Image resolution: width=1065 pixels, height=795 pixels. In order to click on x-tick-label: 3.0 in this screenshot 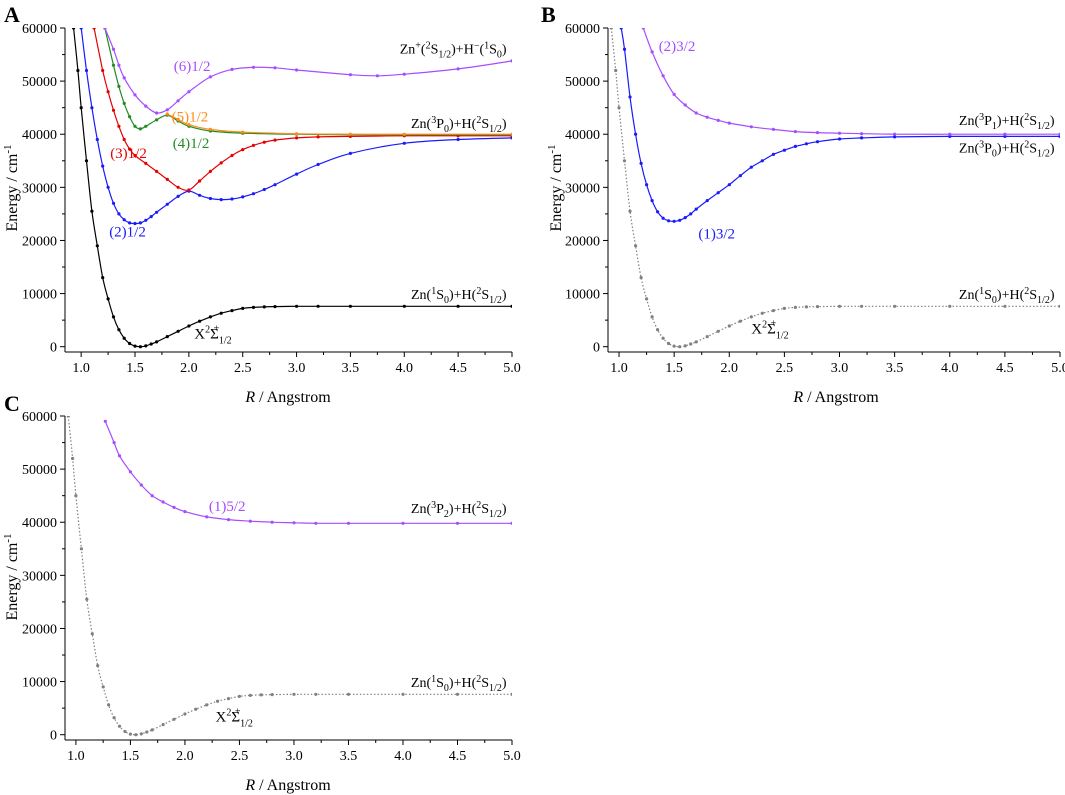, I will do `click(840, 368)`.